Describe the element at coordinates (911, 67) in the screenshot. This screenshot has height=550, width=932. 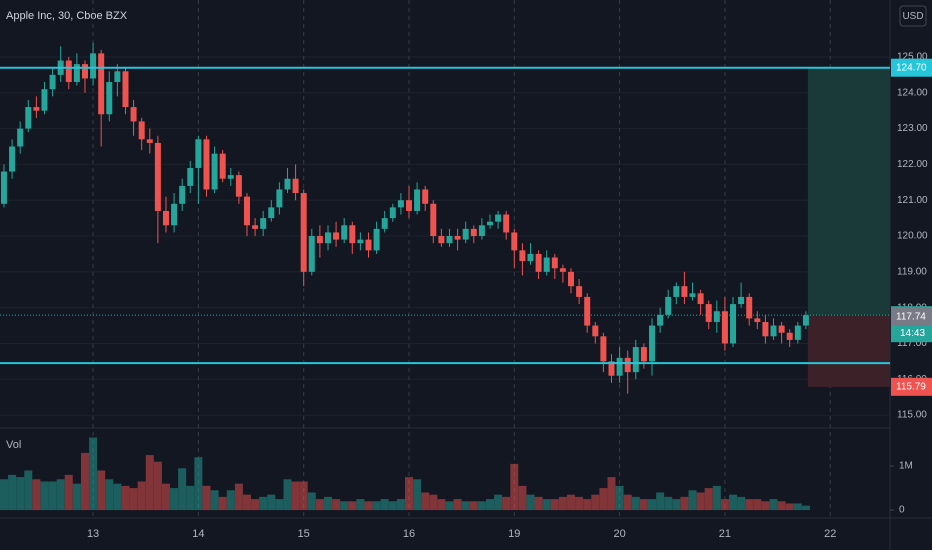
I see `price-label: 124.70` at that location.